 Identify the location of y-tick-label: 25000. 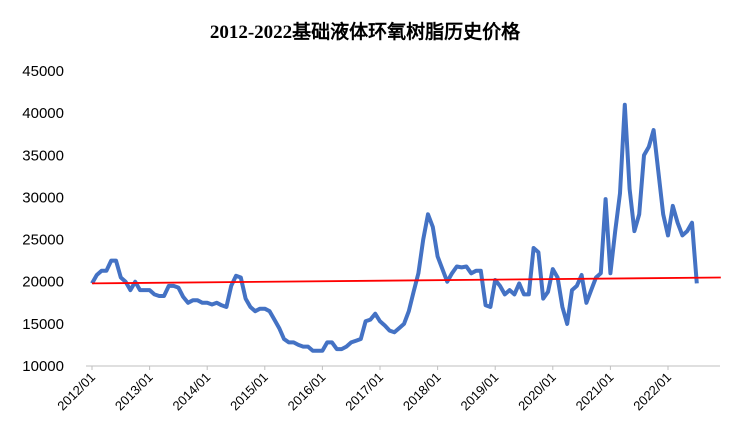
(43, 240).